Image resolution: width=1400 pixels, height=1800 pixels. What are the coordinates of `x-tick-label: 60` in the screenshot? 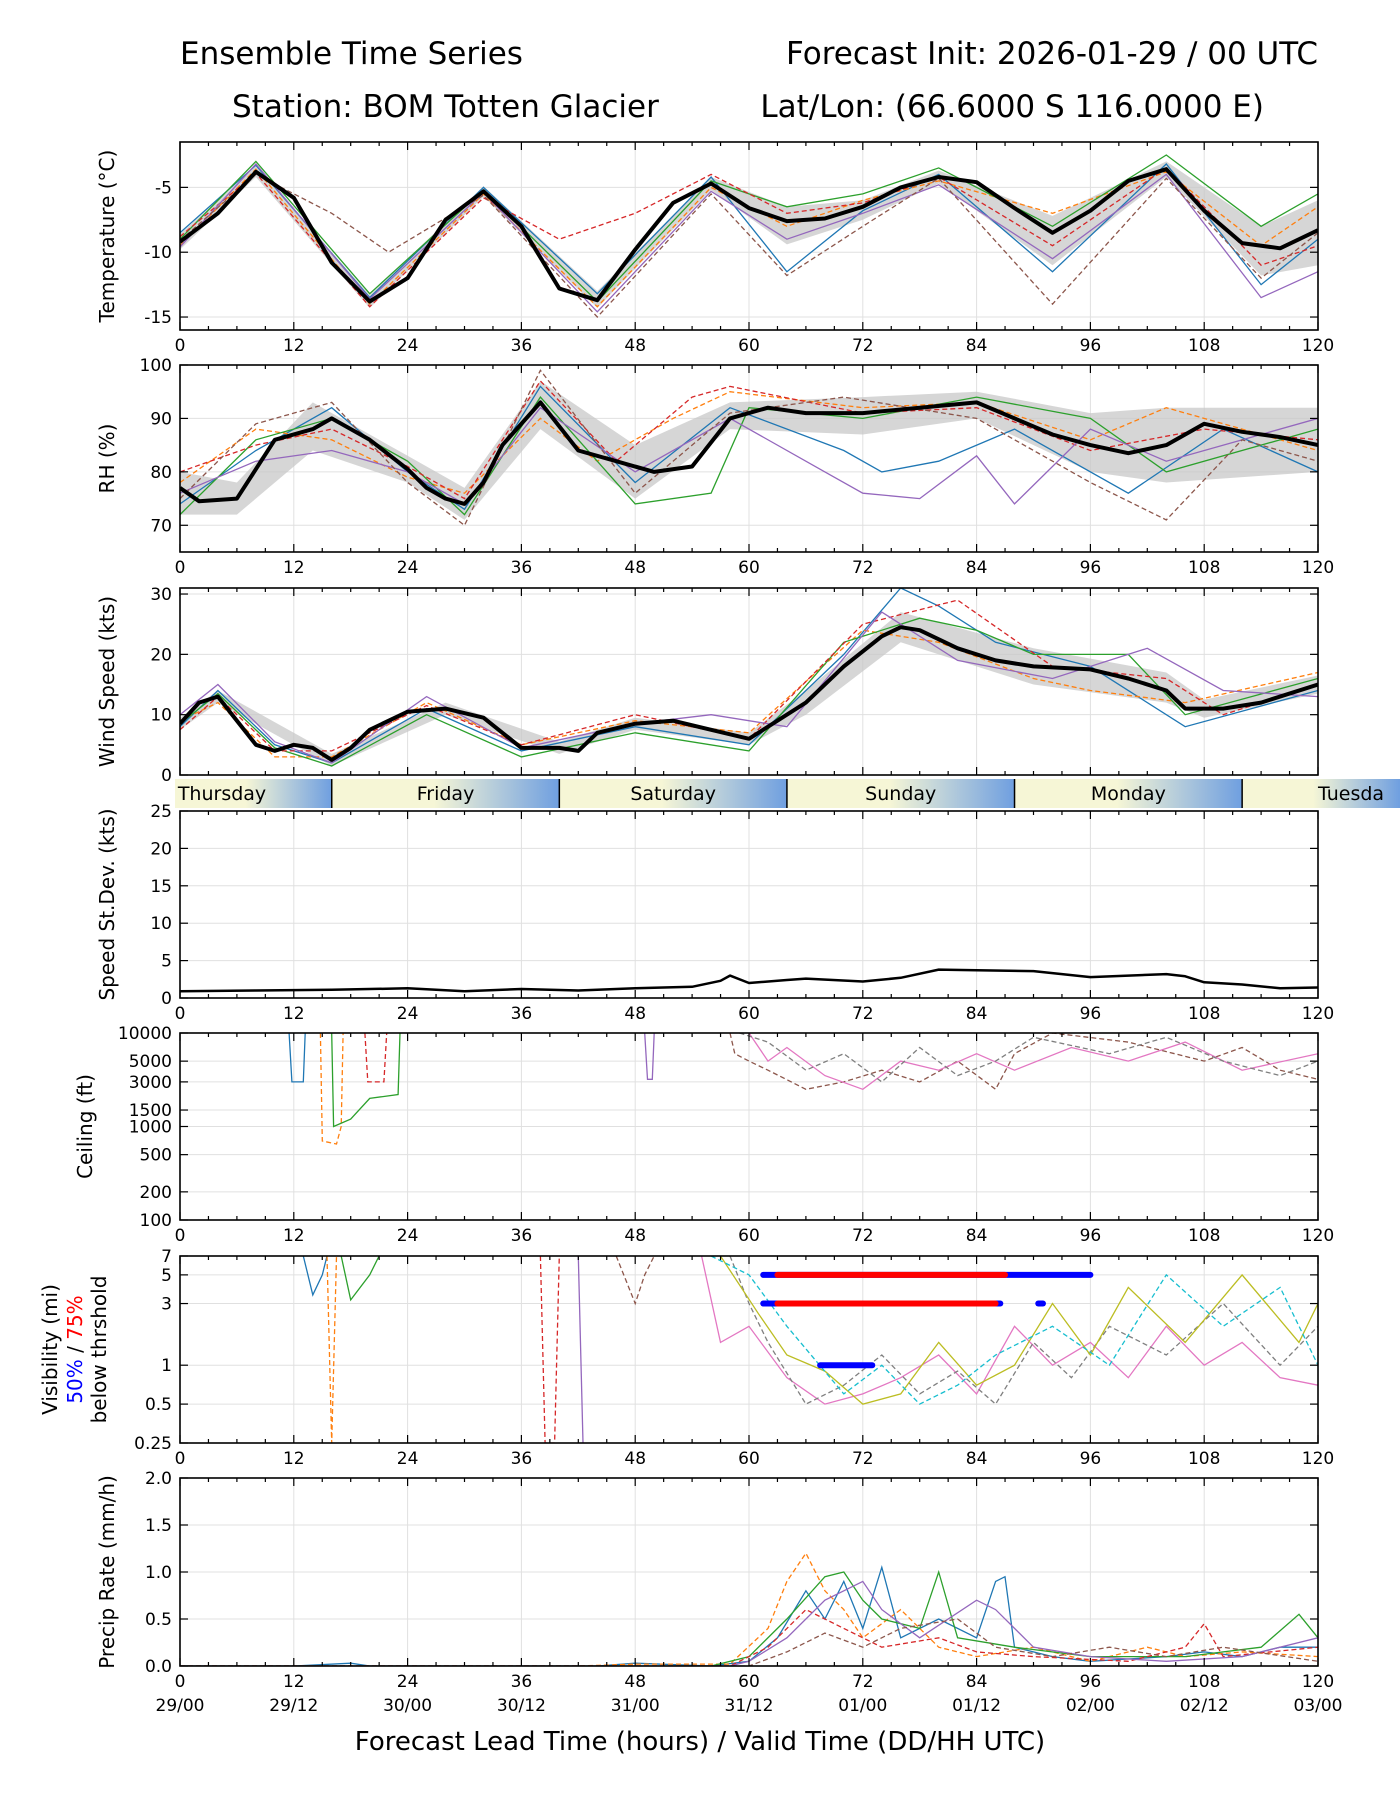 It's located at (749, 1014).